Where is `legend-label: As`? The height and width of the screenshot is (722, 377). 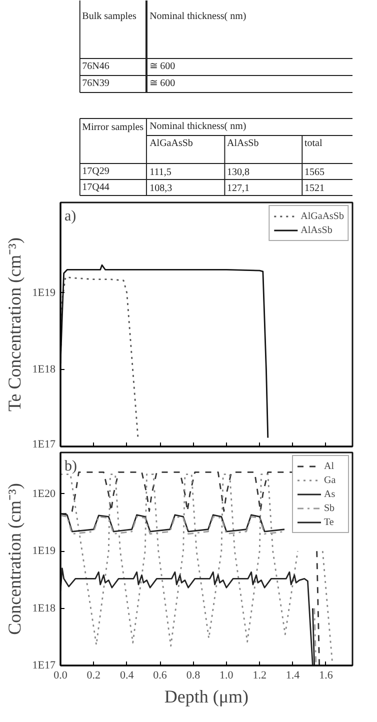 legend-label: As is located at coordinates (330, 494).